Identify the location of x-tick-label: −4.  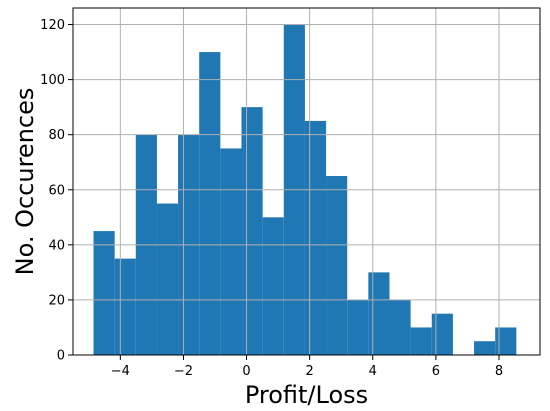
(120, 371).